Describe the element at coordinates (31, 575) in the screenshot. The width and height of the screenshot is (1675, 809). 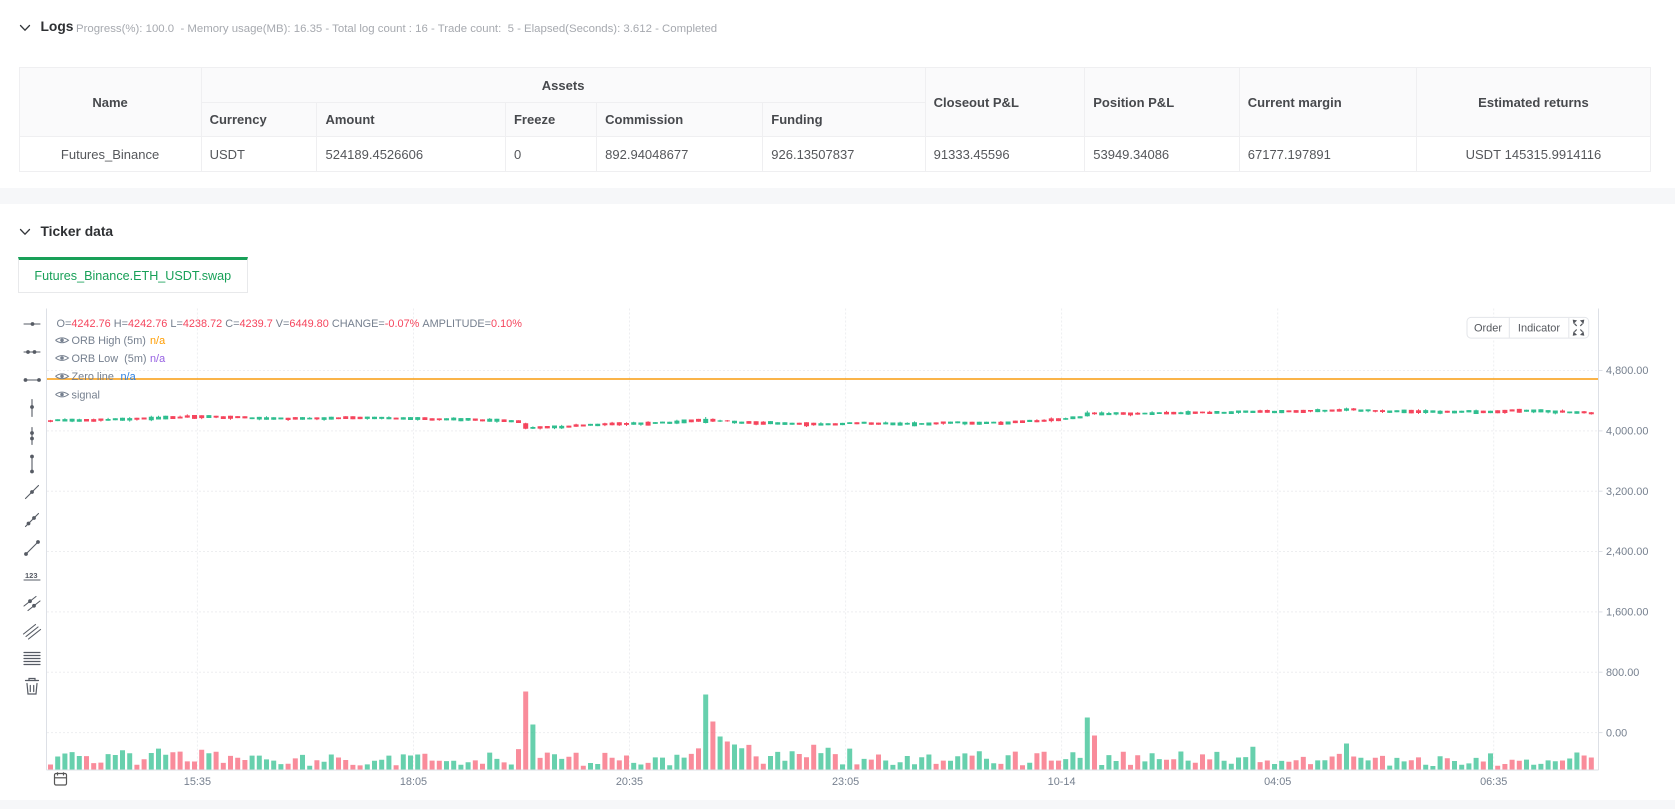
I see `svg-text: 123` at that location.